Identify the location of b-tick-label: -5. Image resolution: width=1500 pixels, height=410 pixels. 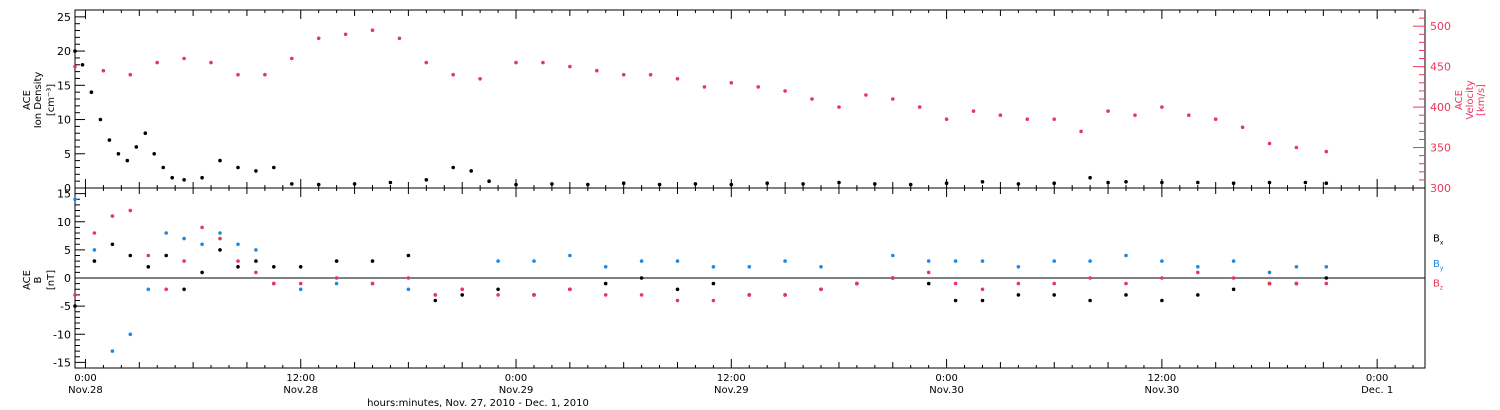
(65, 306).